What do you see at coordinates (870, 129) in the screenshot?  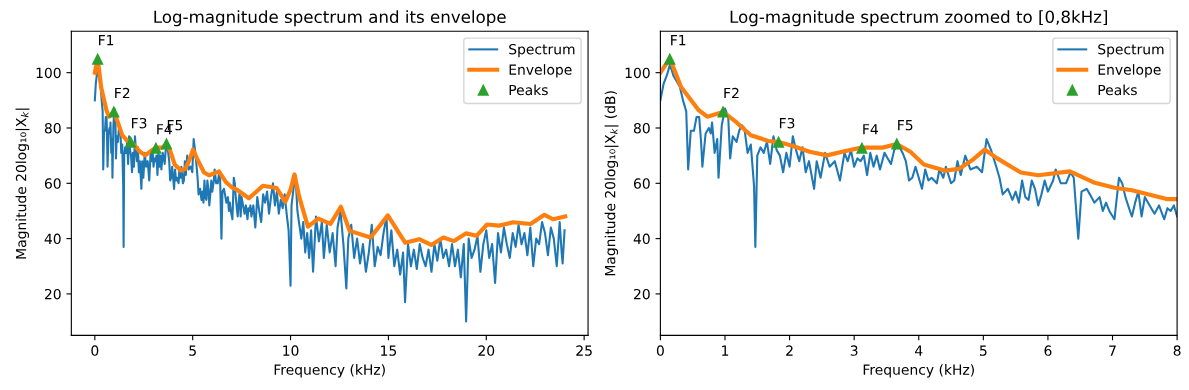 I see `annotation: F4` at bounding box center [870, 129].